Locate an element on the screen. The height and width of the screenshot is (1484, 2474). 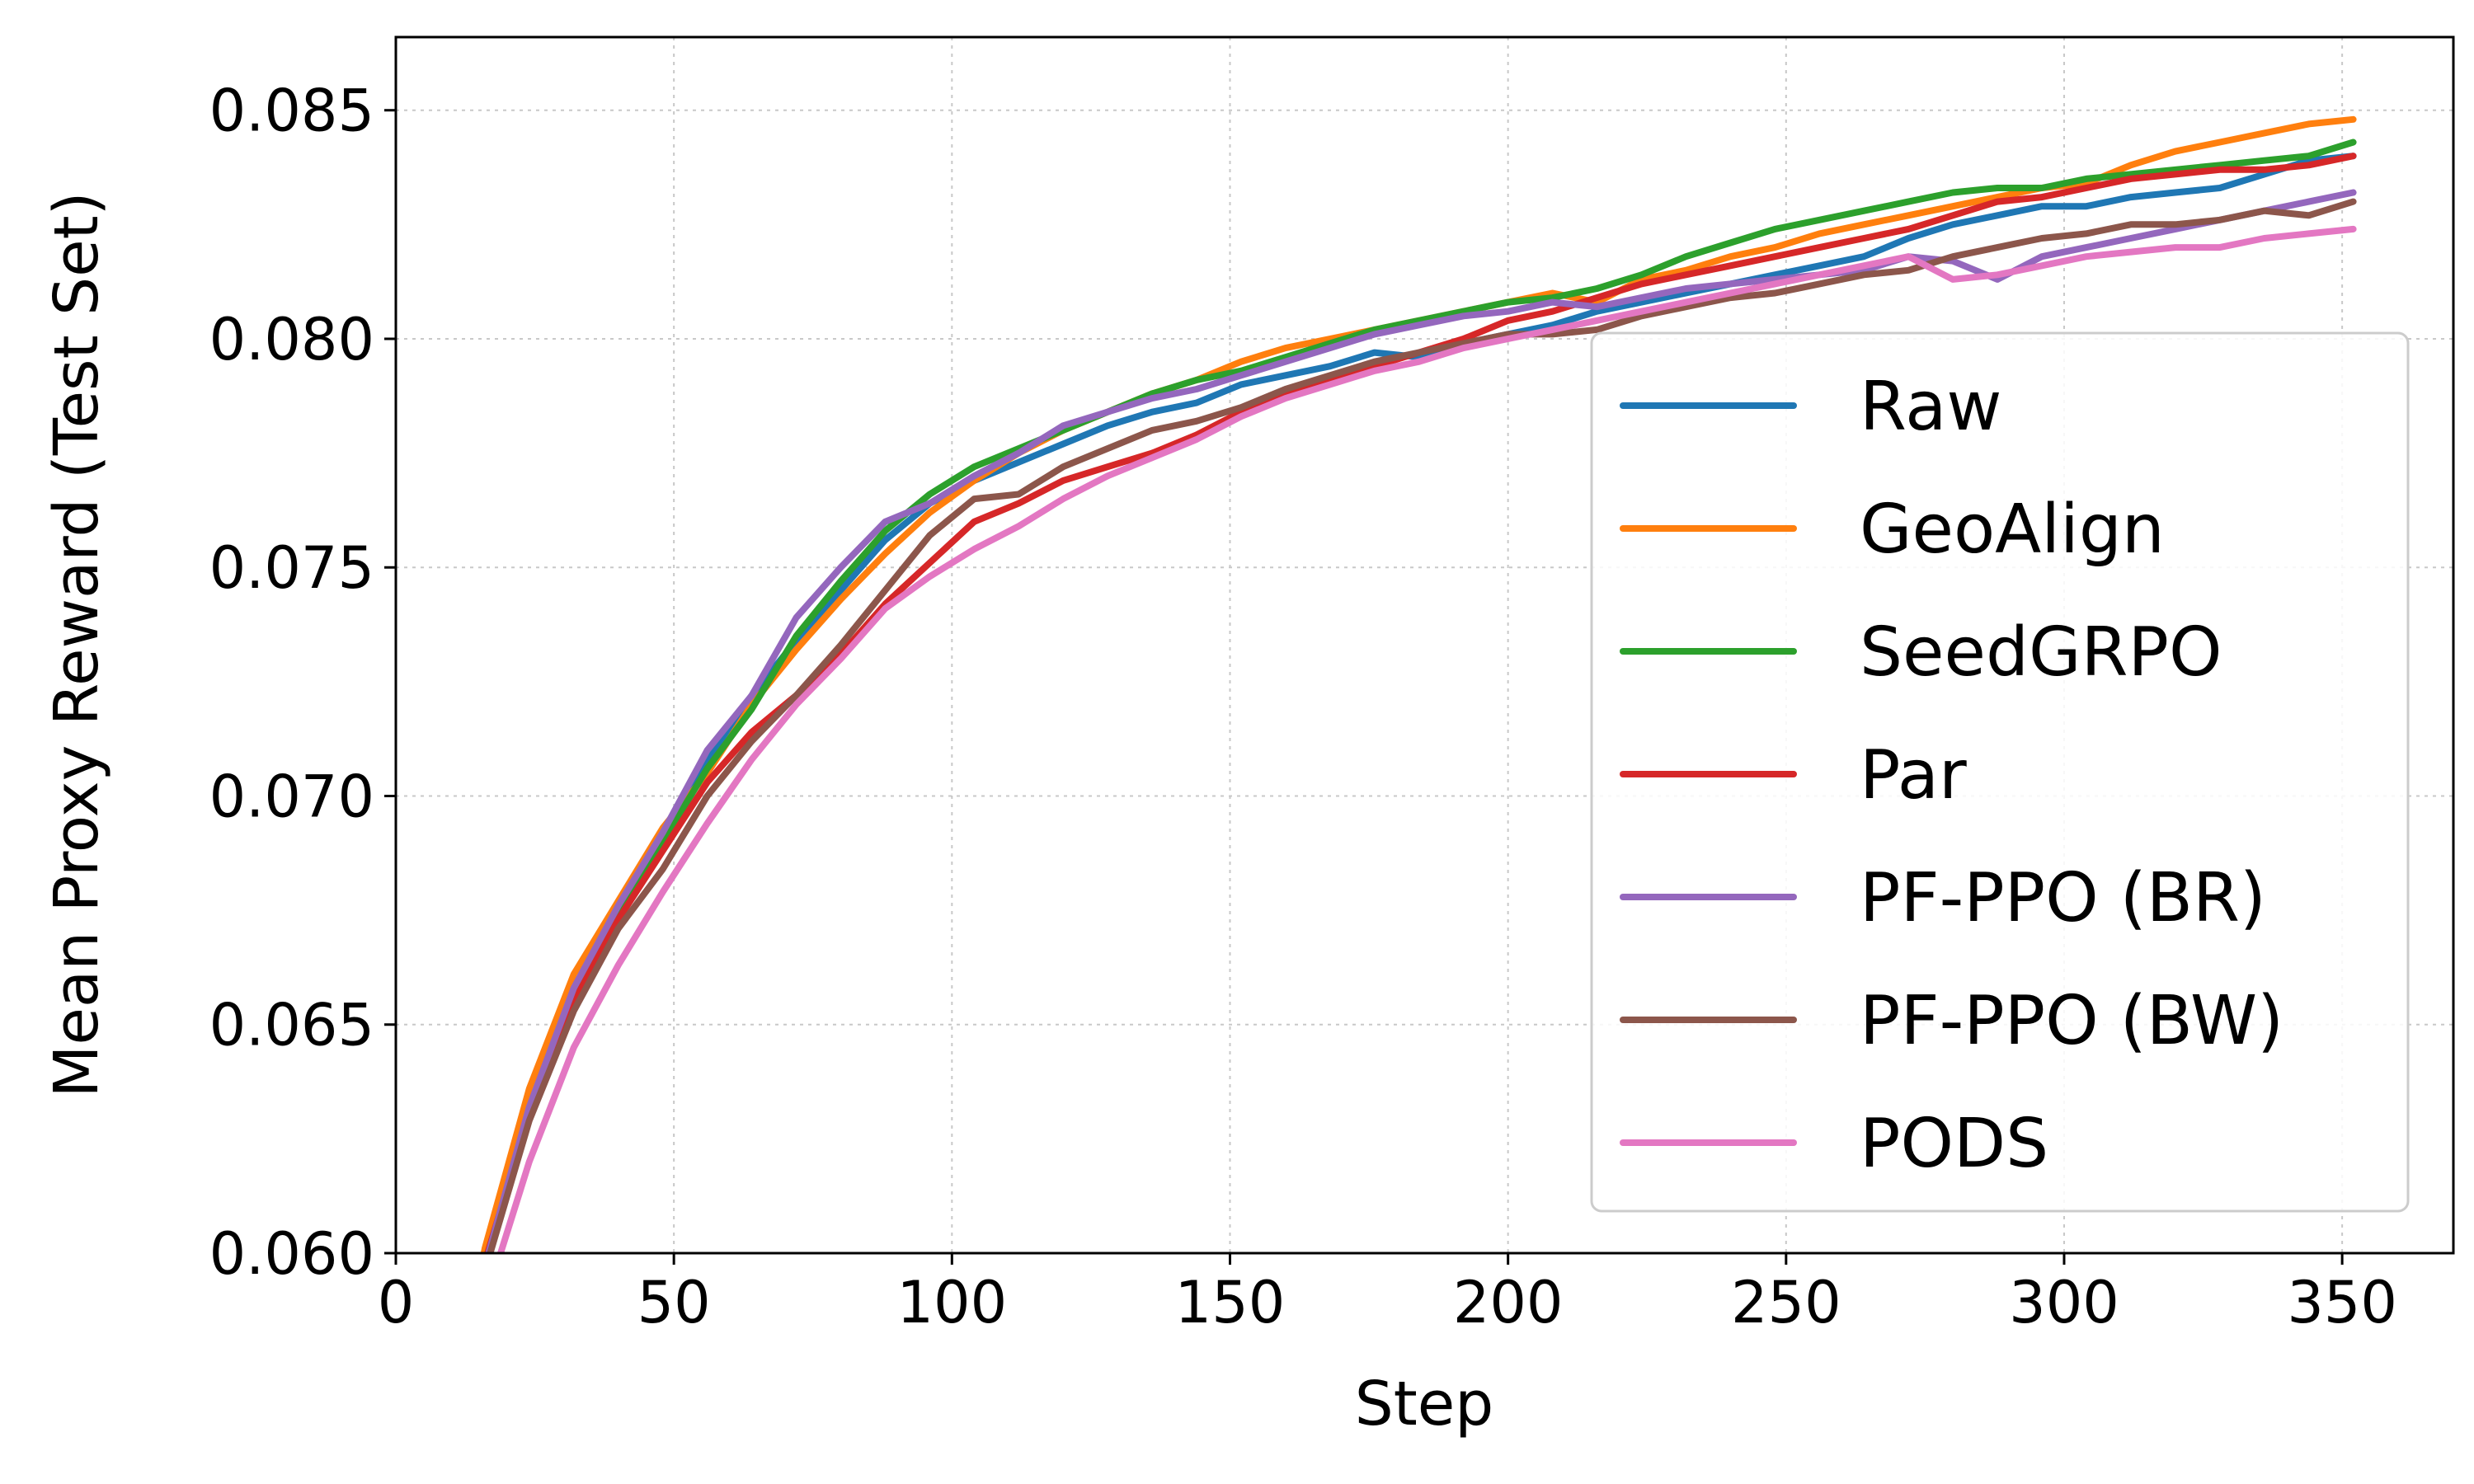
y-tick-label: 0.060 is located at coordinates (291, 1254).